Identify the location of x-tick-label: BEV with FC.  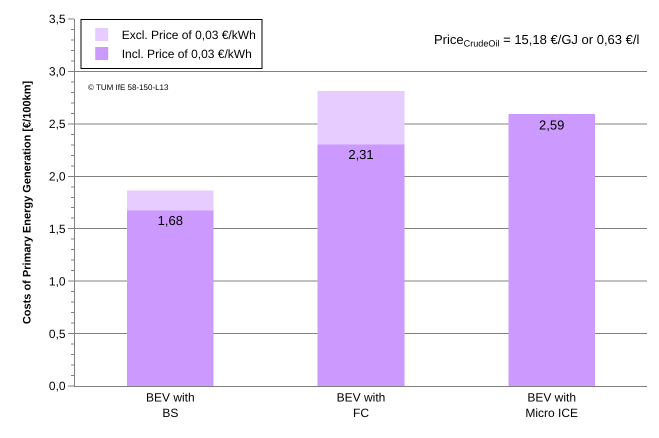
(361, 405).